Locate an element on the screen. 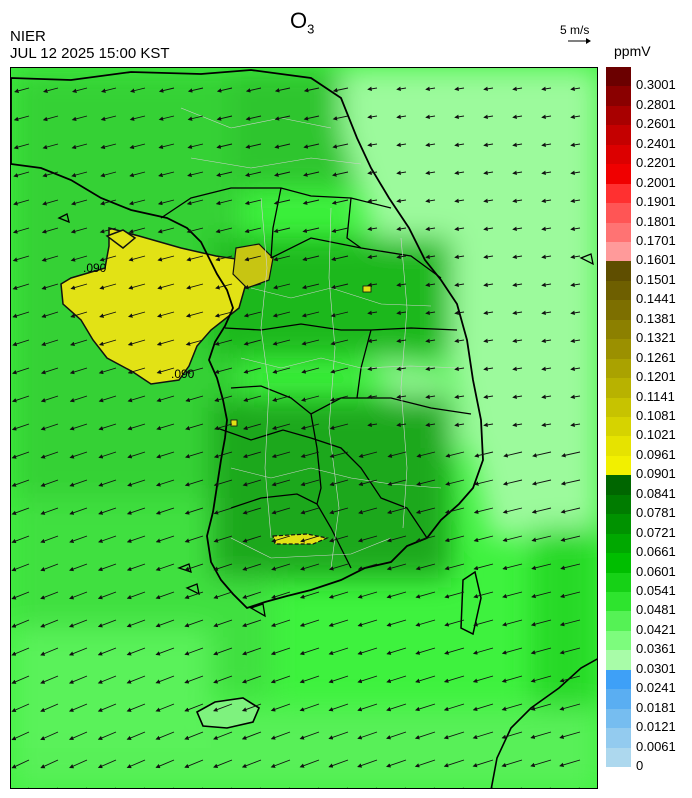 The image size is (692, 798). color-scale-tick-label: 0.1081 is located at coordinates (656, 416).